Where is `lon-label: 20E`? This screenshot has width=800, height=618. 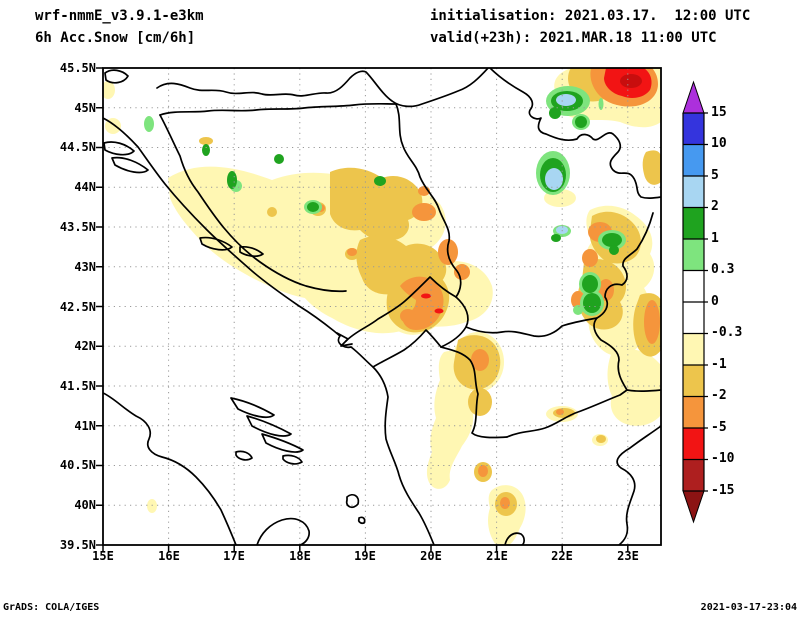 lon-label: 20E is located at coordinates (431, 556).